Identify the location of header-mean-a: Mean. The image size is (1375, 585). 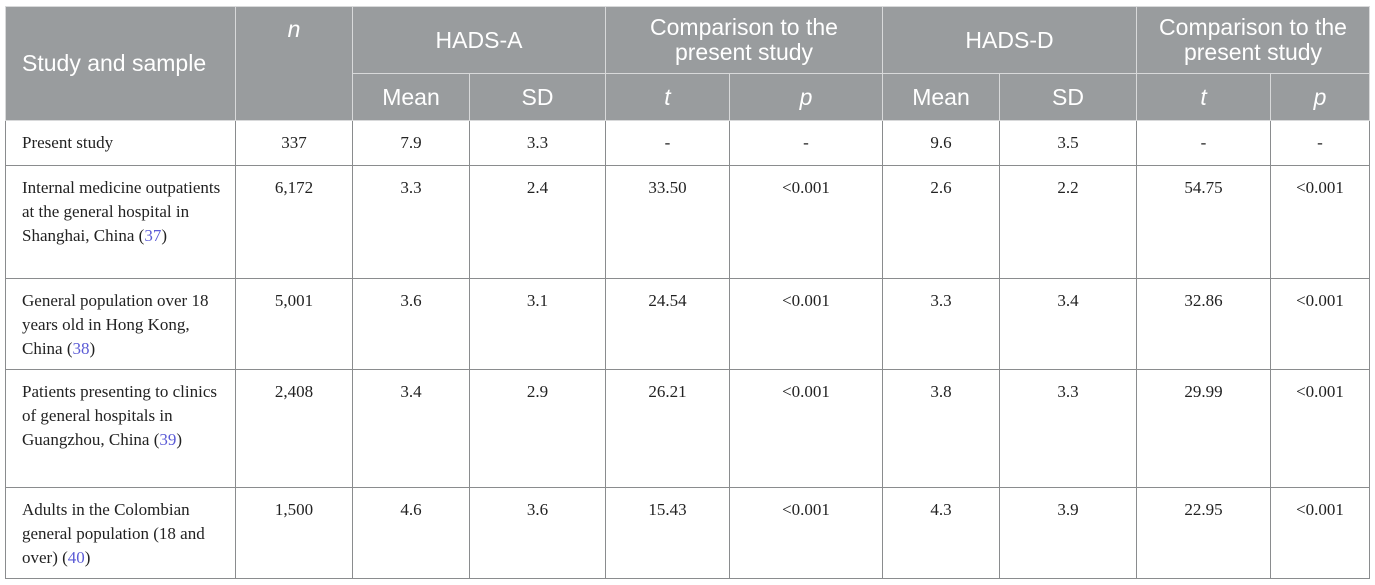
(411, 97).